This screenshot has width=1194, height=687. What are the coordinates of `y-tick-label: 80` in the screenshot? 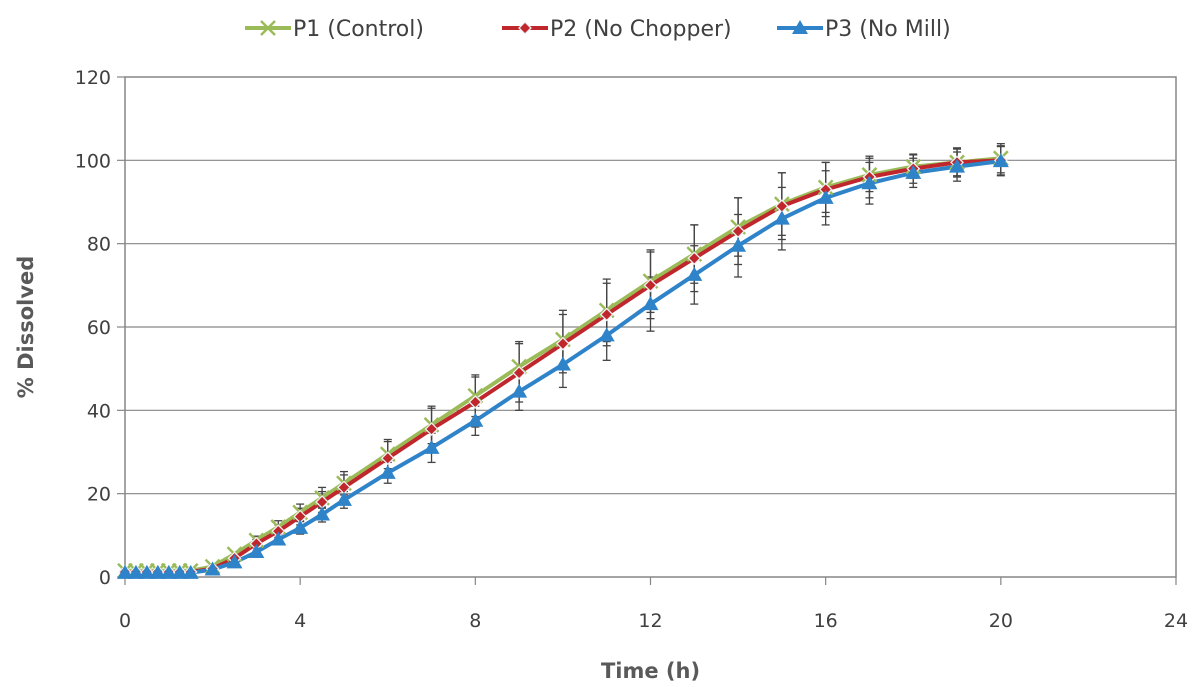 It's located at (99, 245).